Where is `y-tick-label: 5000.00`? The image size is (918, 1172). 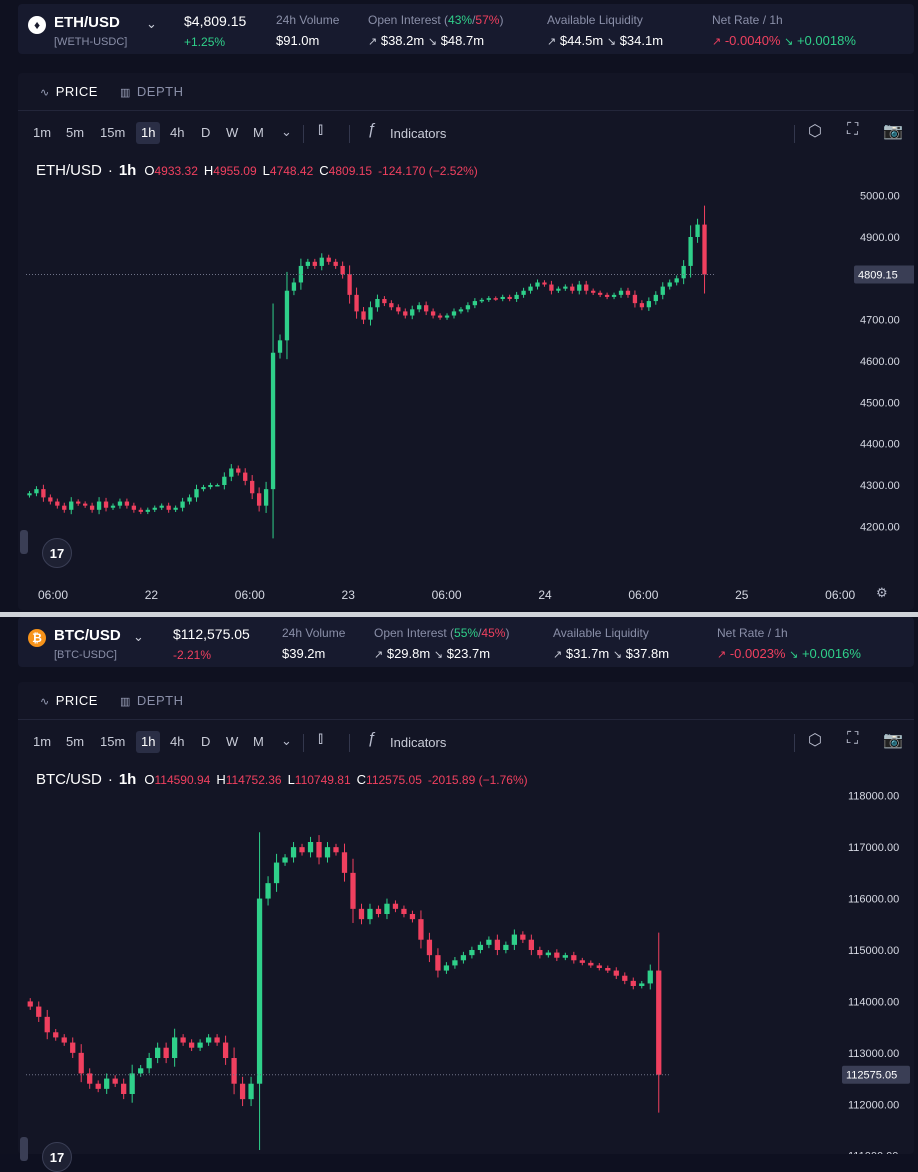
y-tick-label: 5000.00 is located at coordinates (880, 197).